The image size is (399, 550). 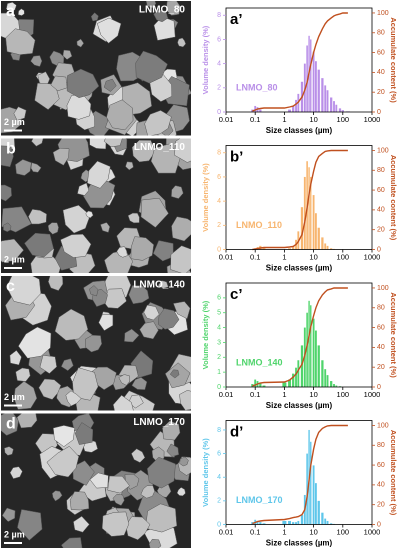 What do you see at coordinates (300, 337) in the screenshot?
I see `cumulative-line` at bounding box center [300, 337].